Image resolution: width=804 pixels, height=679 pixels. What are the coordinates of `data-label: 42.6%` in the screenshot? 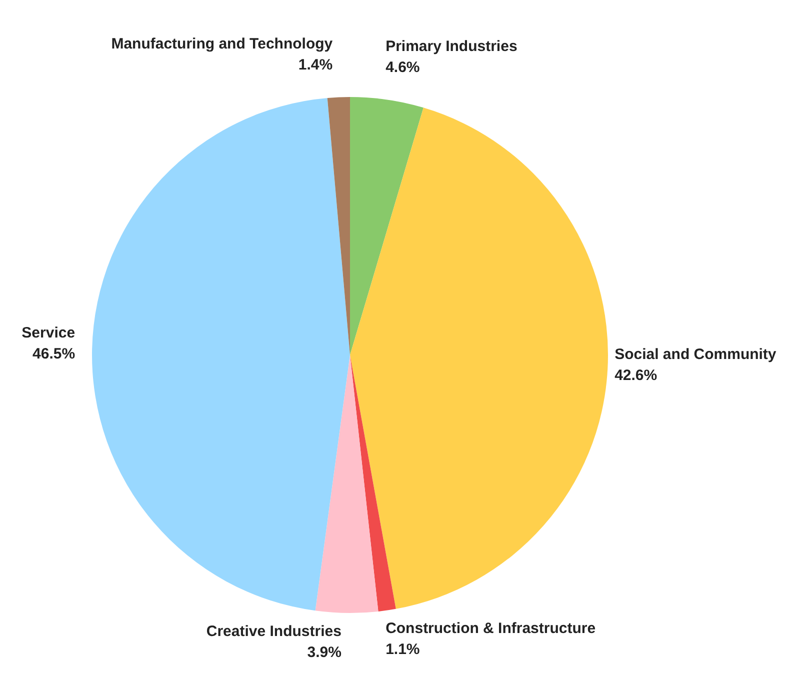 It's located at (636, 375).